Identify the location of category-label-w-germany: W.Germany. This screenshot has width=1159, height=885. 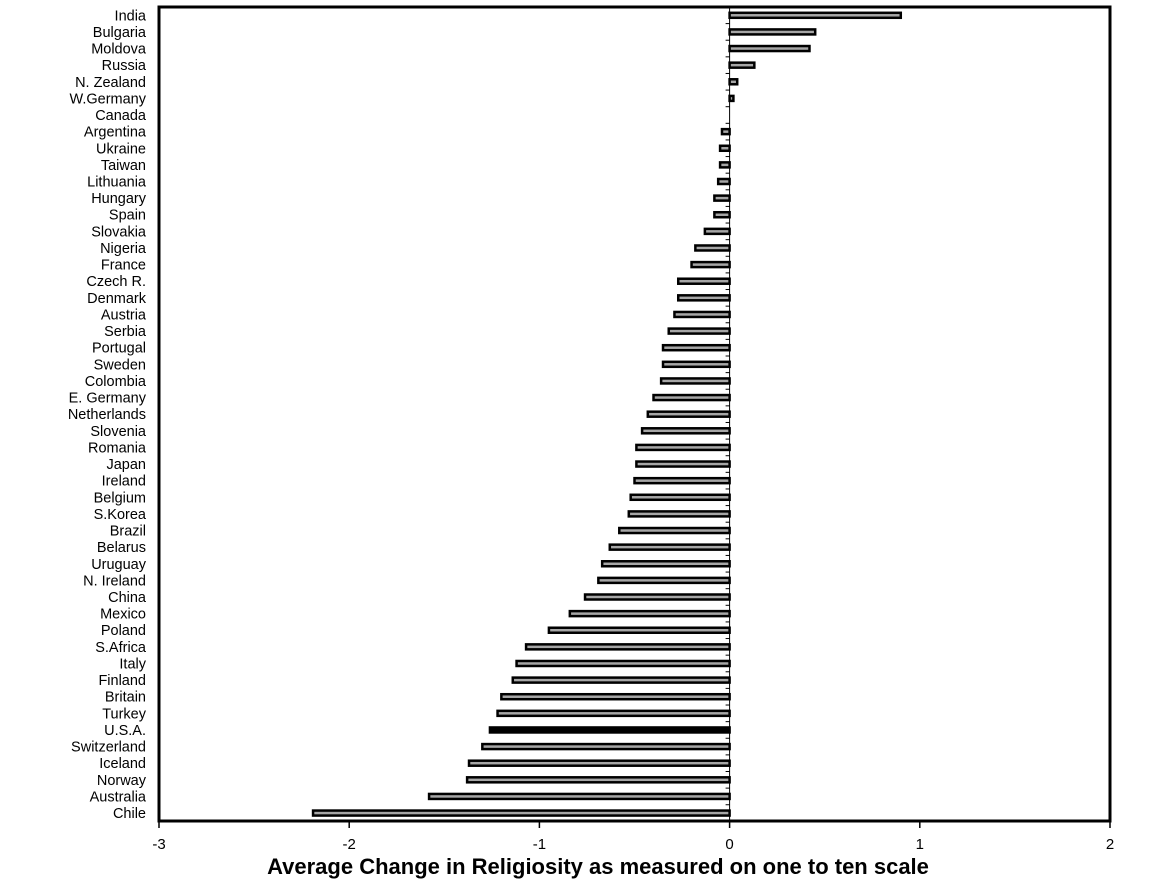
(107, 99).